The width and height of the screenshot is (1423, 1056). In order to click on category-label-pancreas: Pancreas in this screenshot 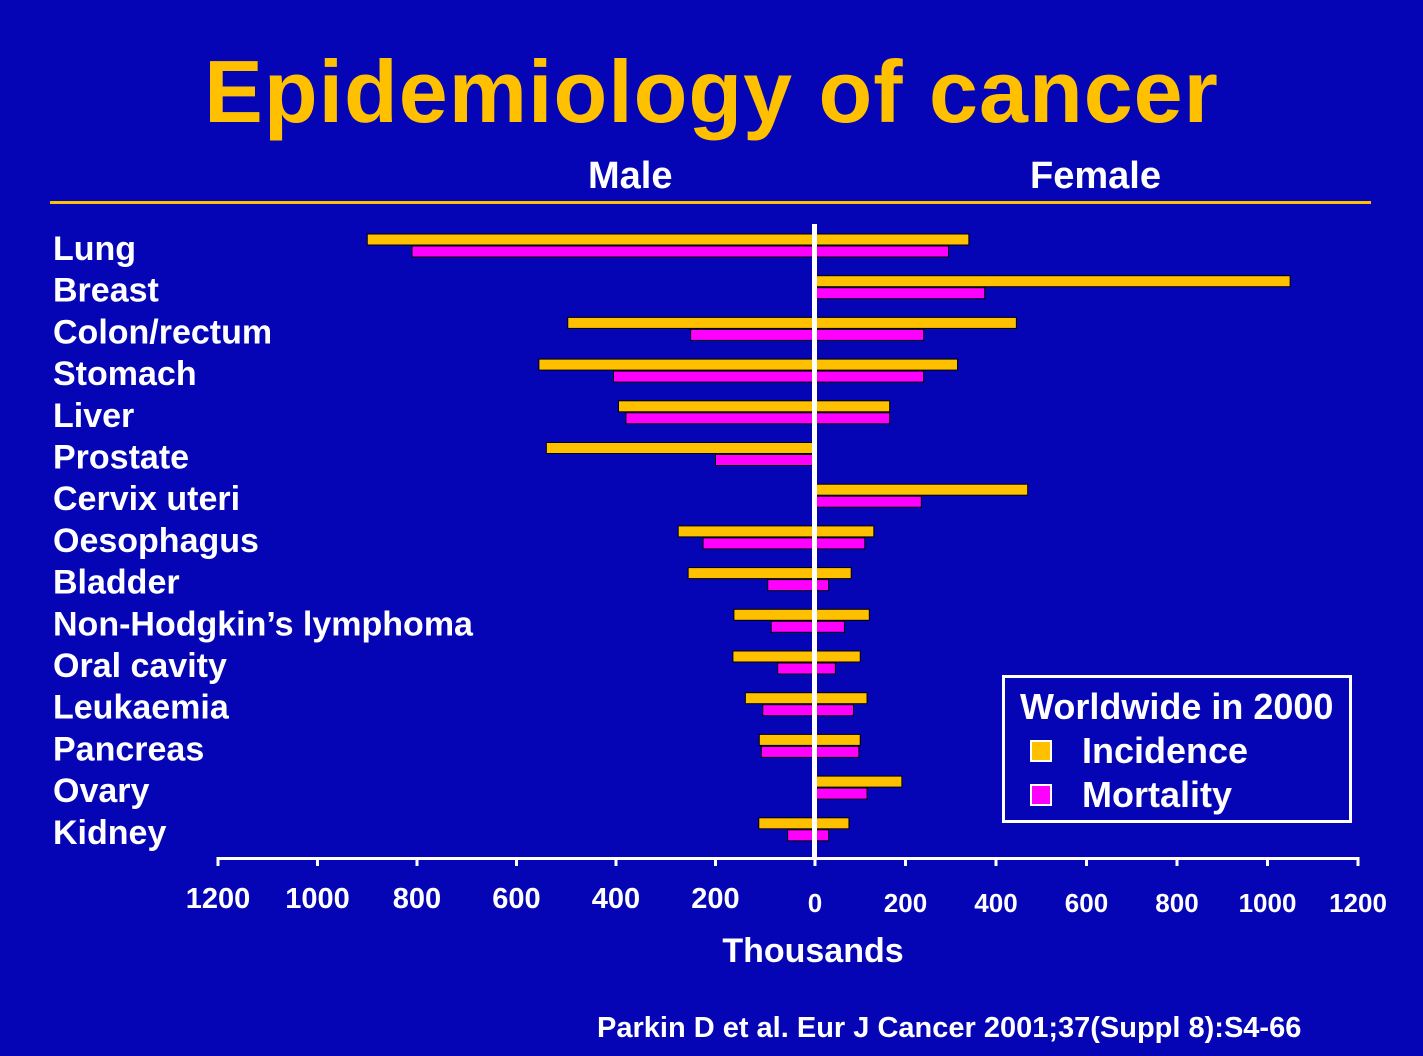, I will do `click(128, 749)`.